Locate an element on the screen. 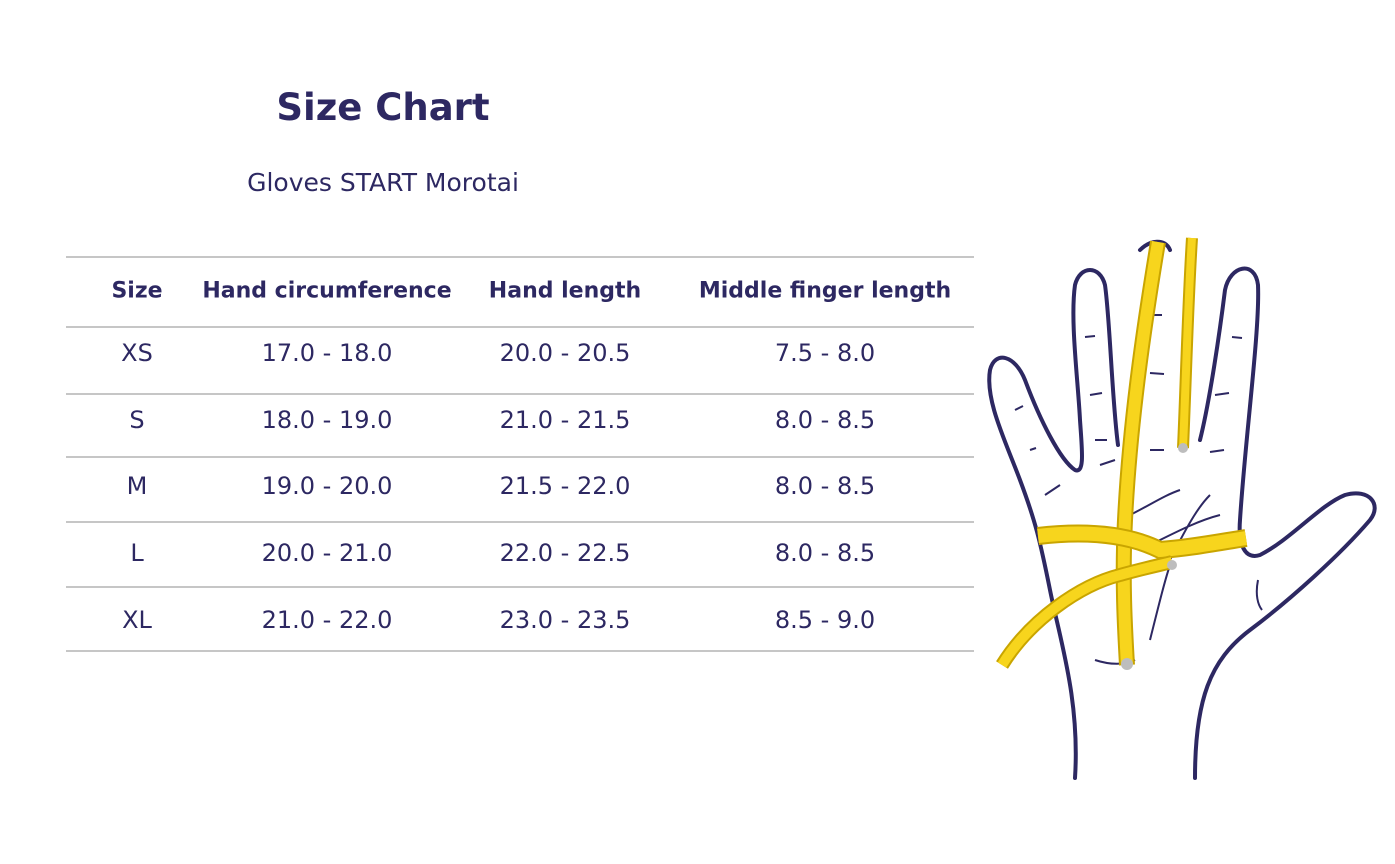 This screenshot has width=1395, height=864. table-cell: 20.0 - 21.0 is located at coordinates (327, 553).